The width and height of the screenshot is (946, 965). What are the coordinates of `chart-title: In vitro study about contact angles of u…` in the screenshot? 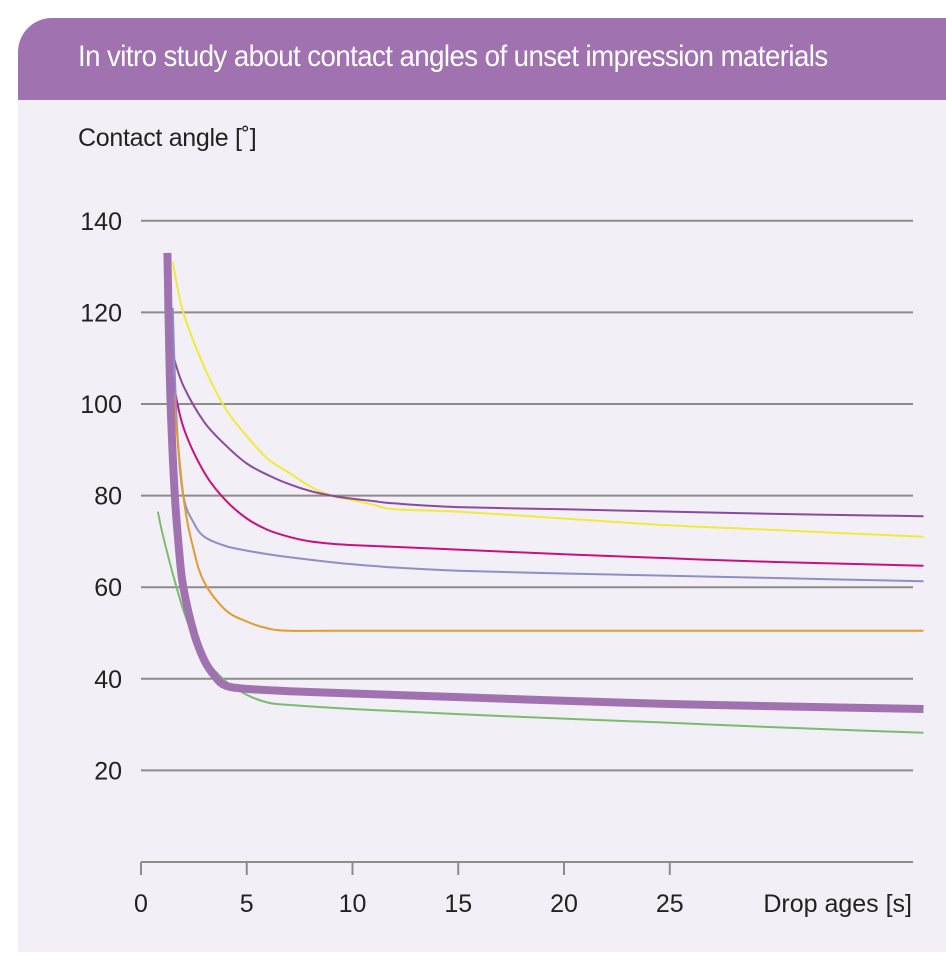 It's located at (453, 56).